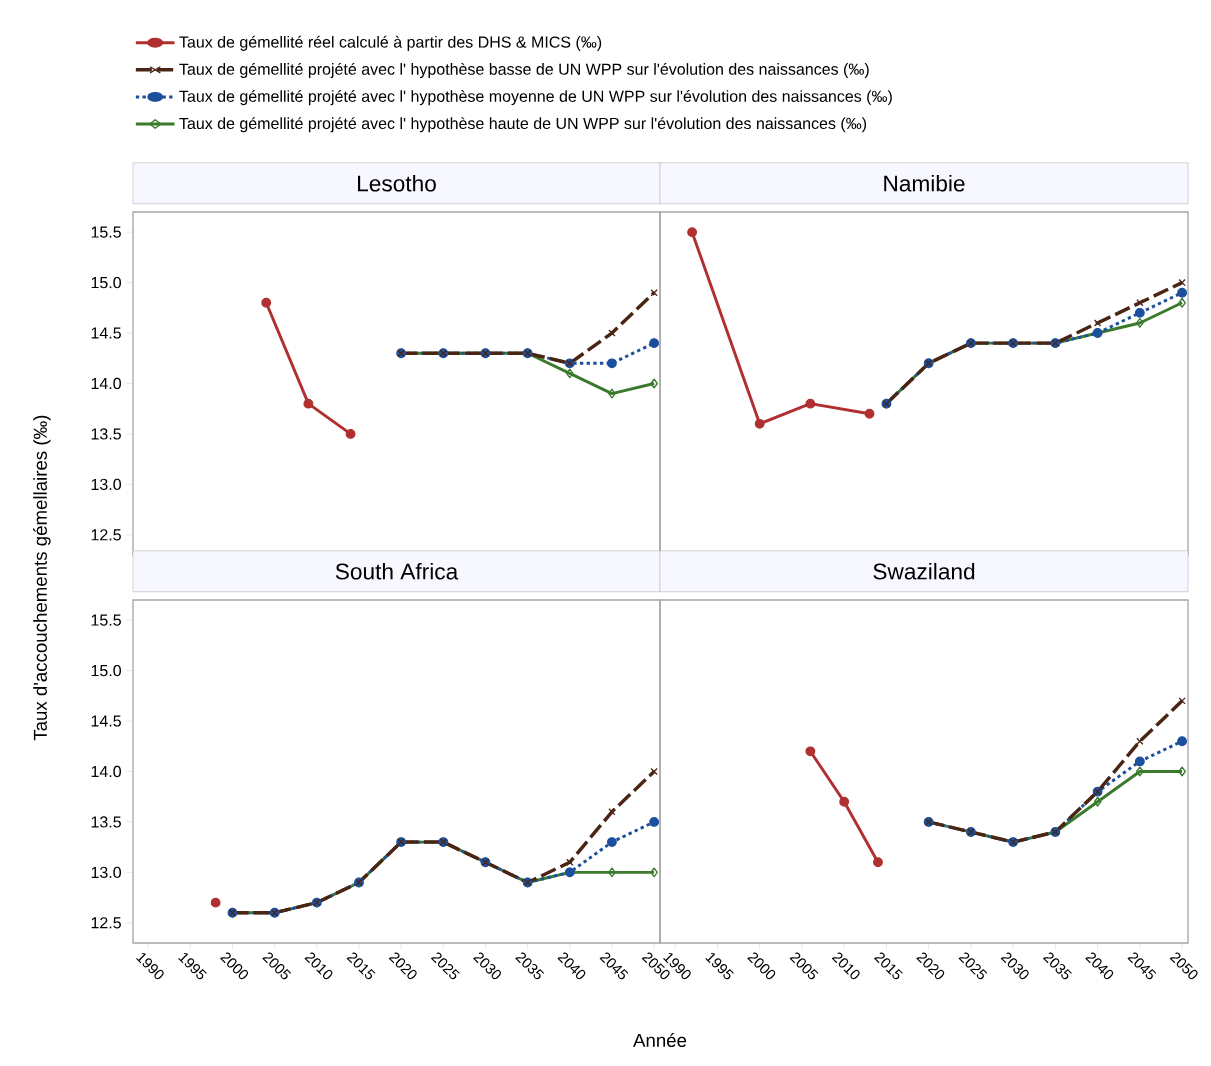 Image resolution: width=1211 pixels, height=1066 pixels. What do you see at coordinates (524, 70) in the screenshot?
I see `legend-label: Taux de gémellité projété avec l' hypothèse basse de UN WPP sur l'évolution des naissances (‰)` at bounding box center [524, 70].